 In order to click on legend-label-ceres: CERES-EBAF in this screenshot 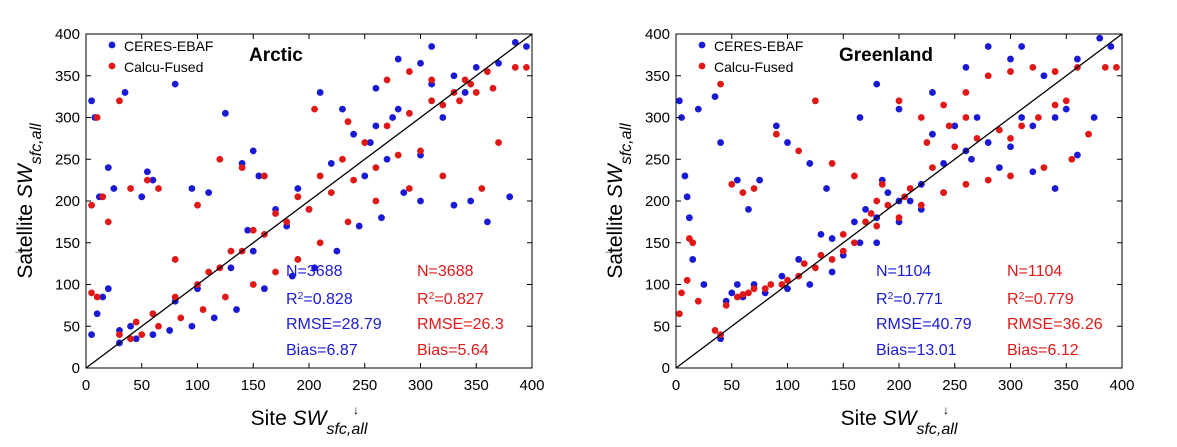, I will do `click(168, 46)`.